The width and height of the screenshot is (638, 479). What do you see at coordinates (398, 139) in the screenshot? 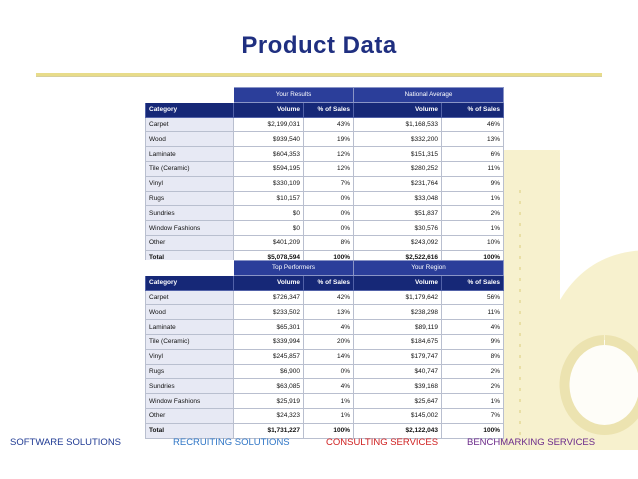
I see `volume-cell: $332,200` at bounding box center [398, 139].